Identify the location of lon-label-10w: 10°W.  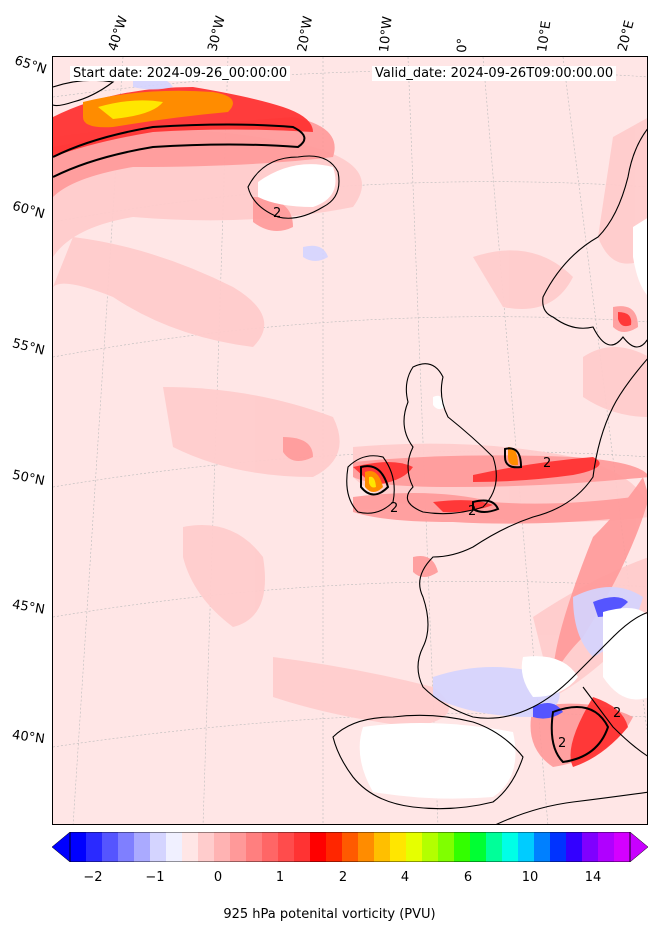
(386, 34).